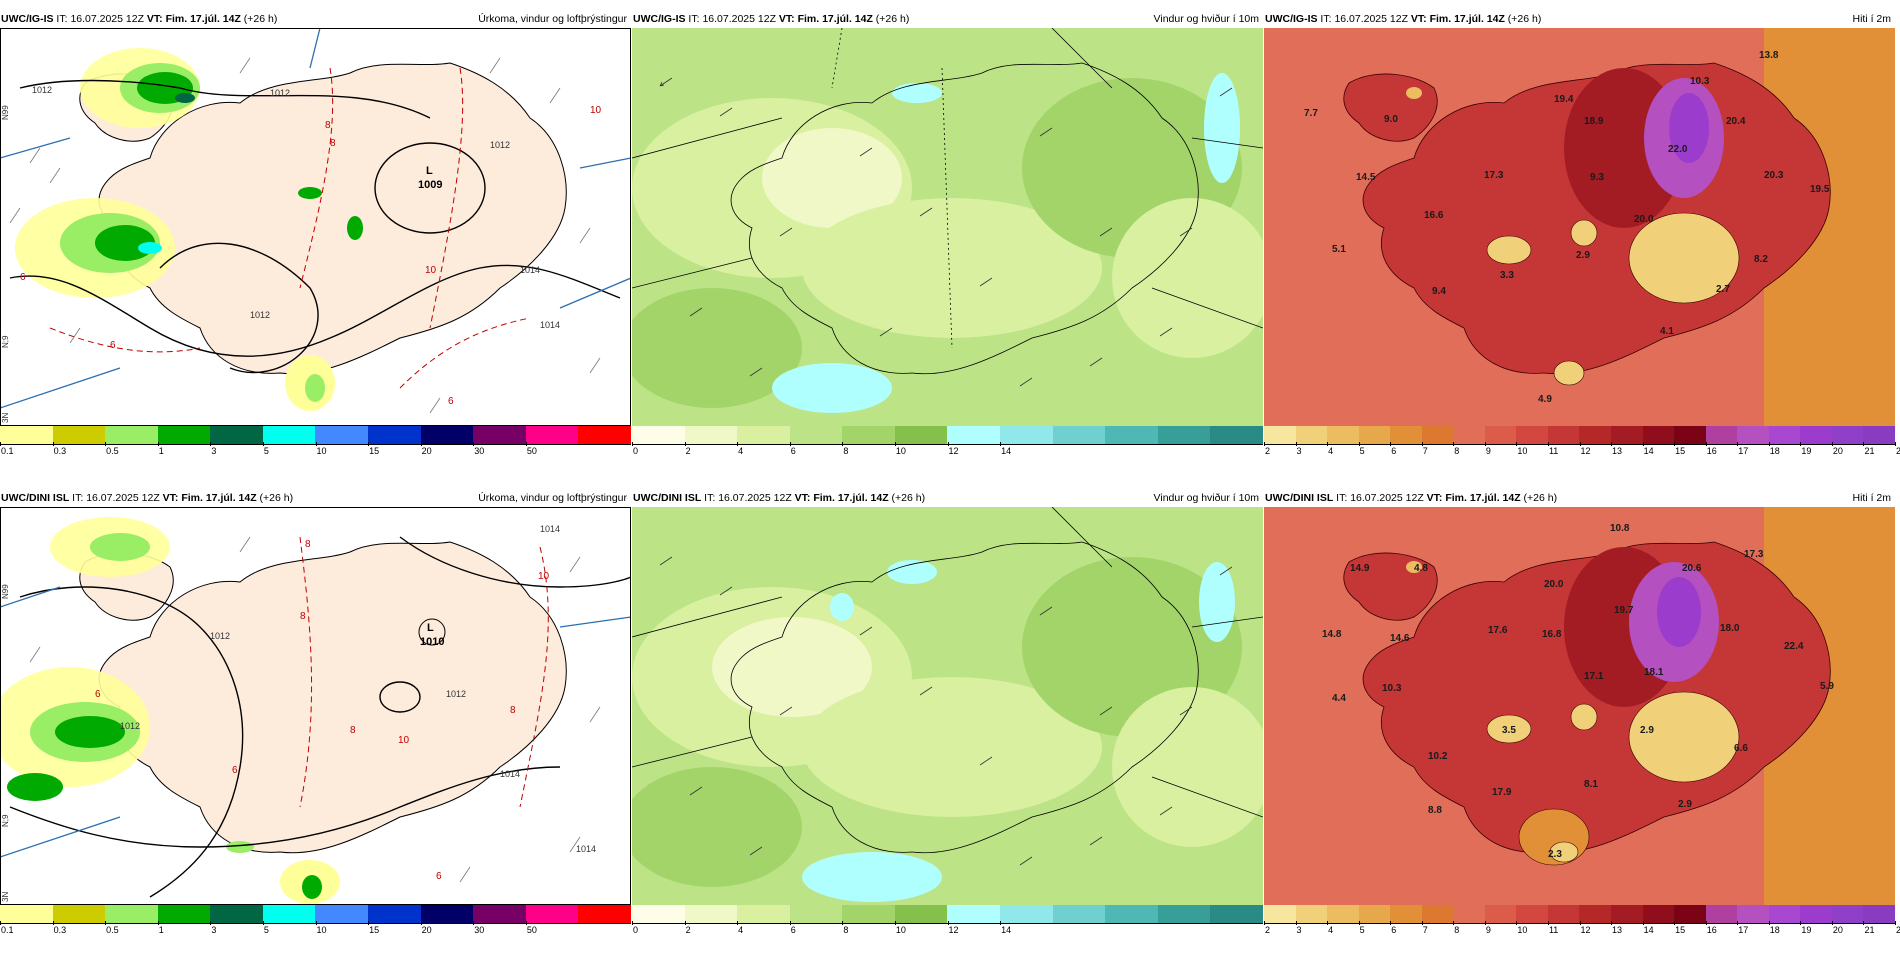 The width and height of the screenshot is (1900, 953). I want to click on colorbar: 23456789101112131415161718192021222324, so click(1582, 920).